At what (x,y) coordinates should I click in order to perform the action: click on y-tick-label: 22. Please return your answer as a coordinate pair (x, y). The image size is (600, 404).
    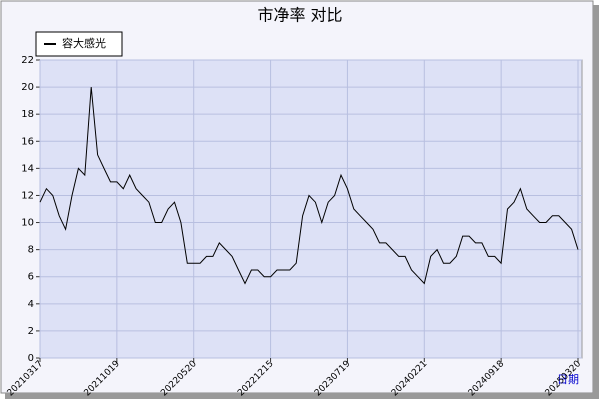
    Looking at the image, I should click on (27, 60).